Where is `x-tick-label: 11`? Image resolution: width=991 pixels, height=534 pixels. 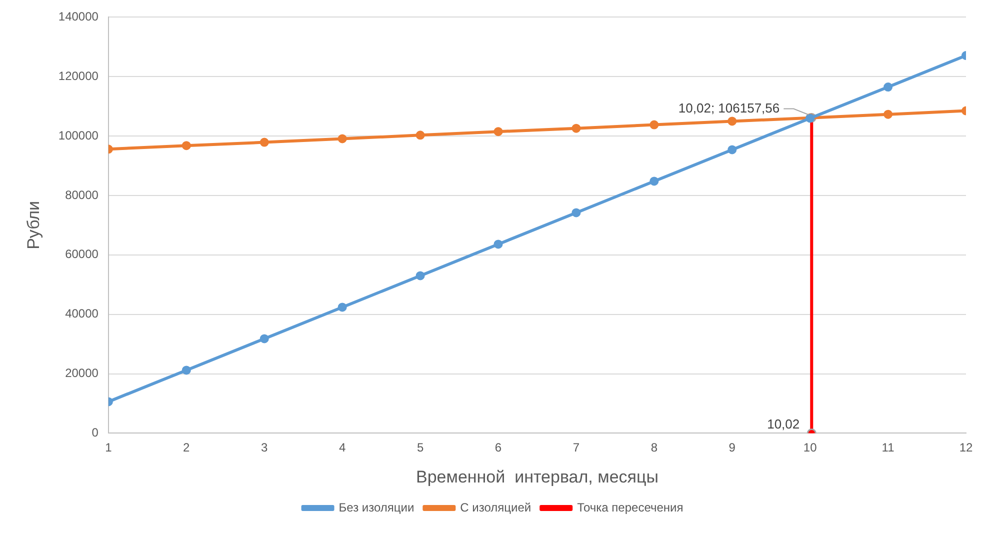 x-tick-label: 11 is located at coordinates (888, 447).